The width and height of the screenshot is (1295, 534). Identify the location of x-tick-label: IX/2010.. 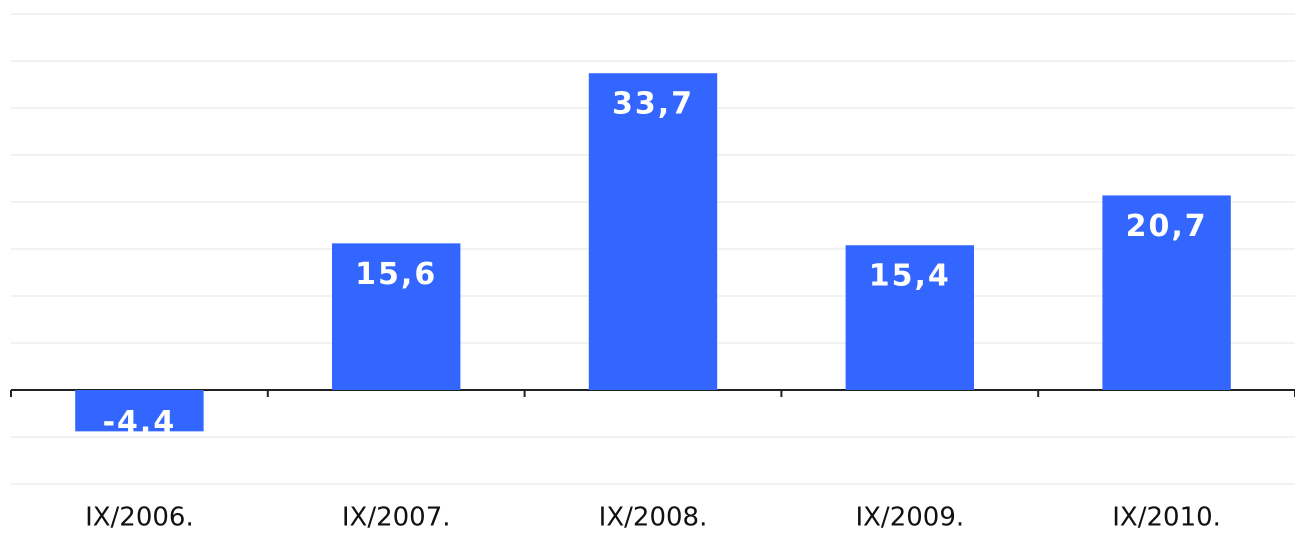
(1166, 517).